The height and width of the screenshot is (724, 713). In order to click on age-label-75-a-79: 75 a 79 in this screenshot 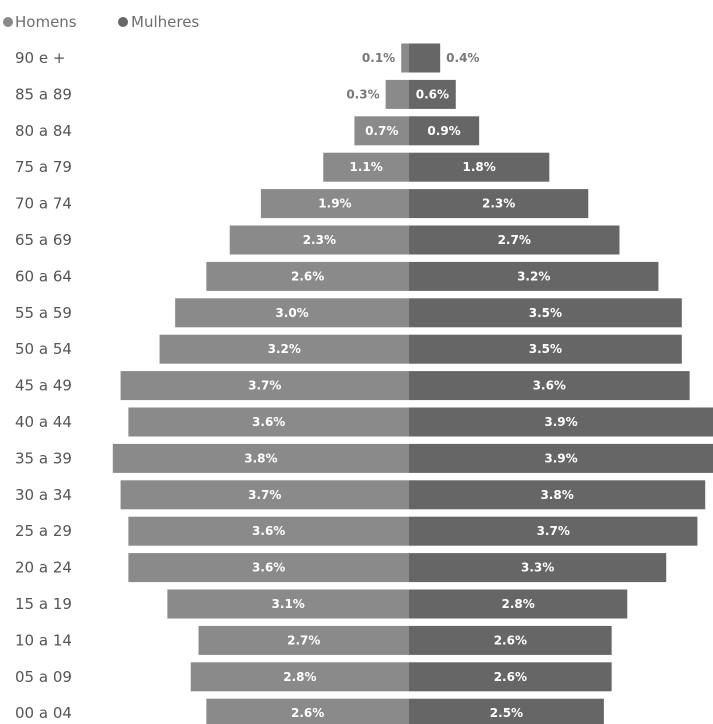, I will do `click(43, 167)`.